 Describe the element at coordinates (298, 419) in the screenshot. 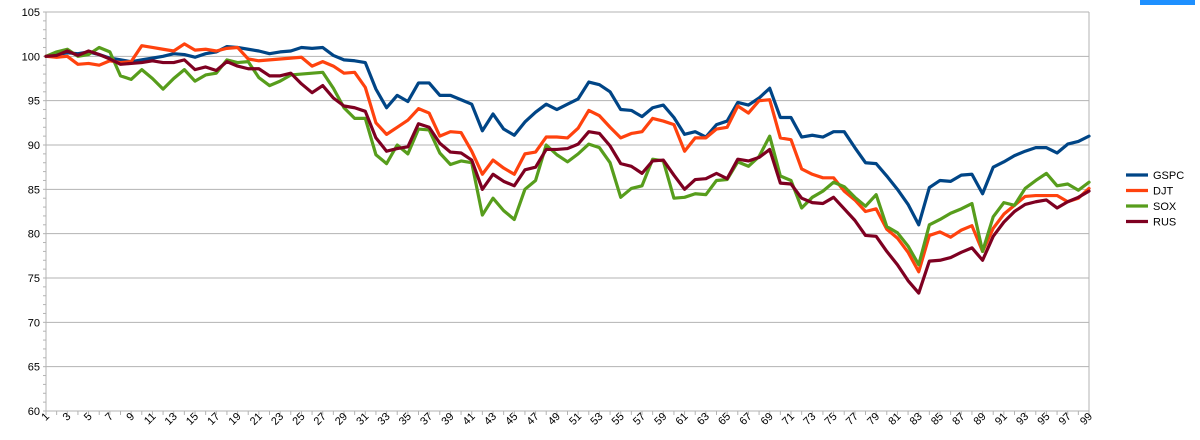

I see `x-tick-label: 25` at that location.